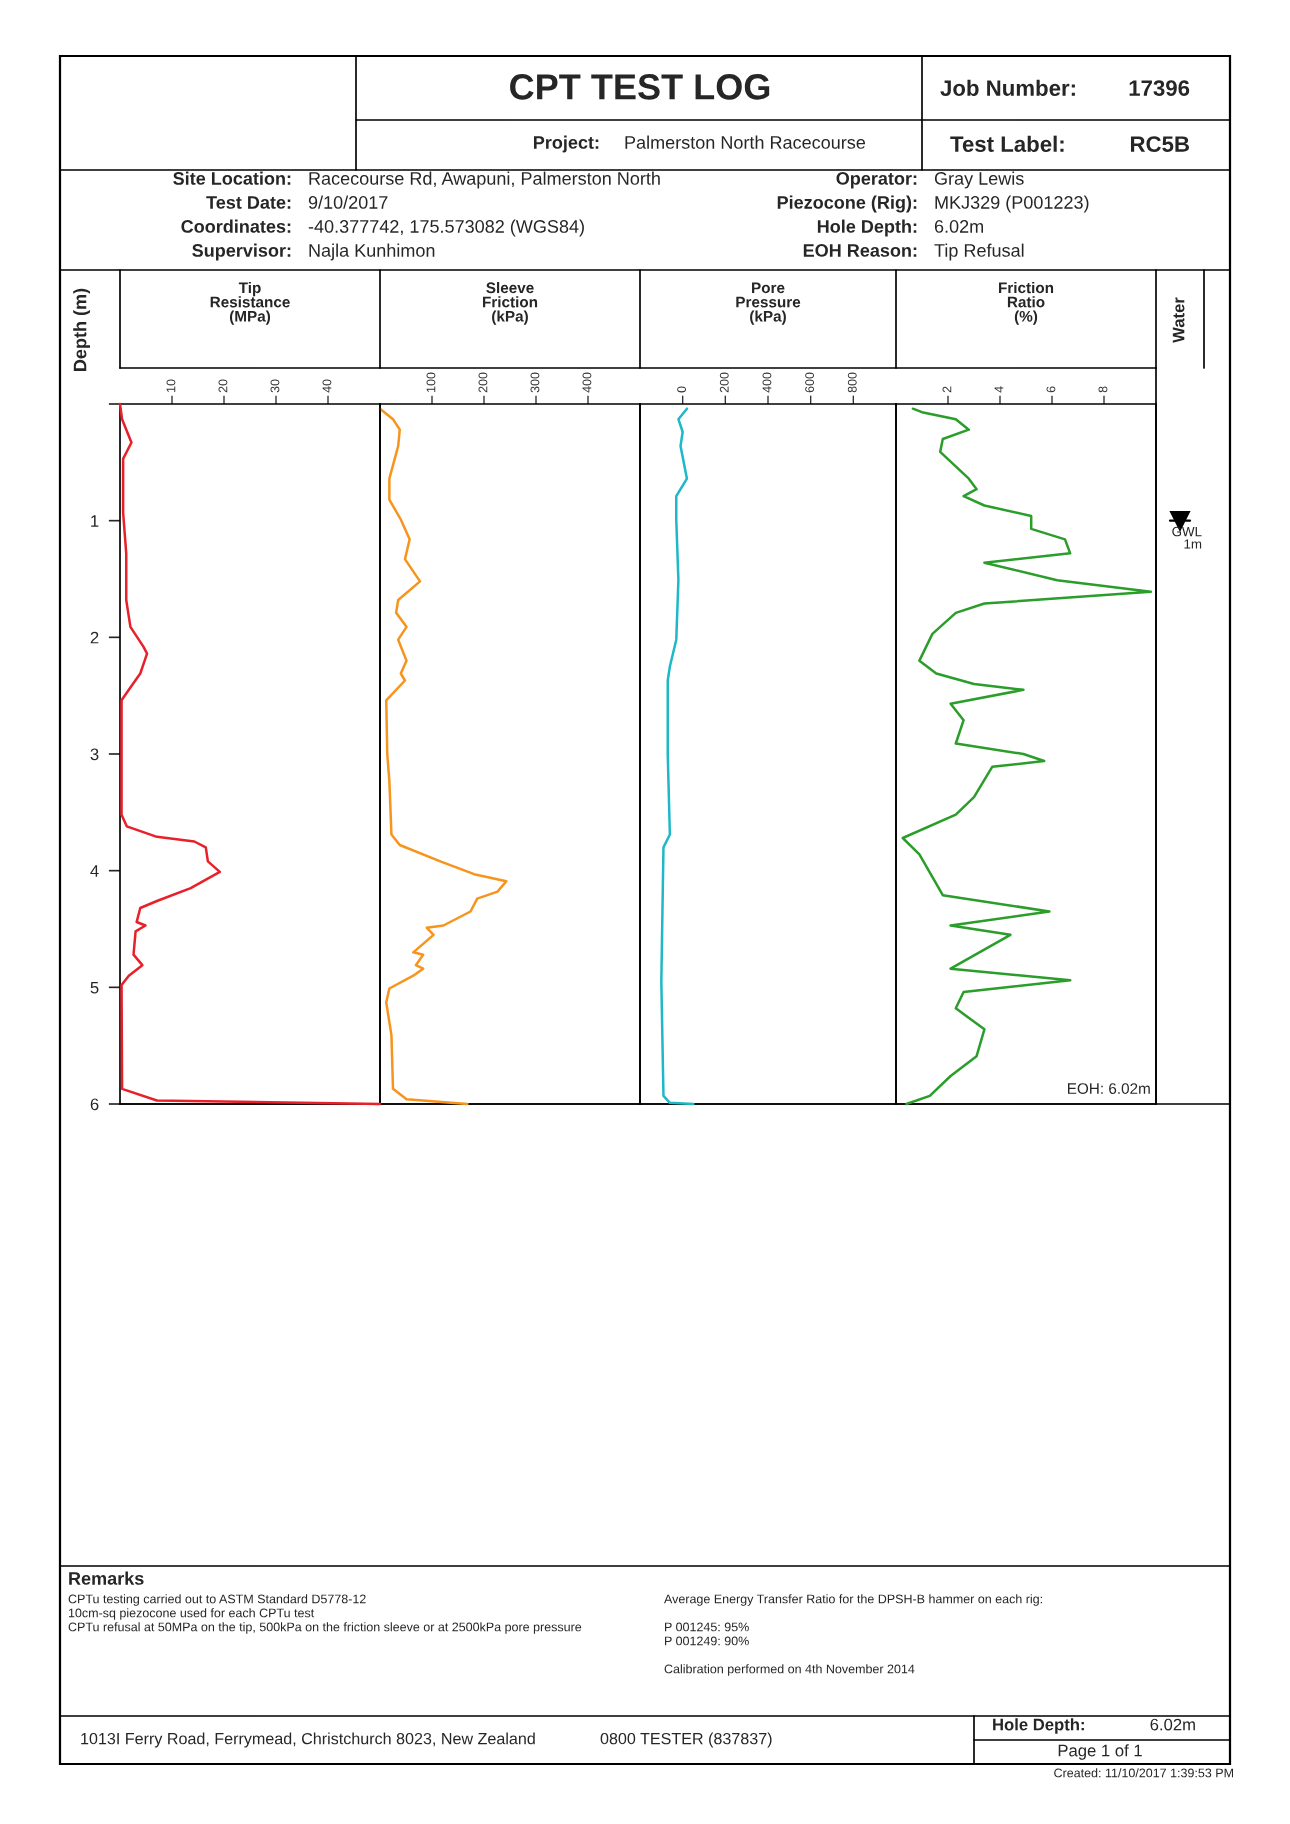 This screenshot has width=1290, height=1824. Describe the element at coordinates (1007, 143) in the screenshot. I see `text: Test Label:` at that location.